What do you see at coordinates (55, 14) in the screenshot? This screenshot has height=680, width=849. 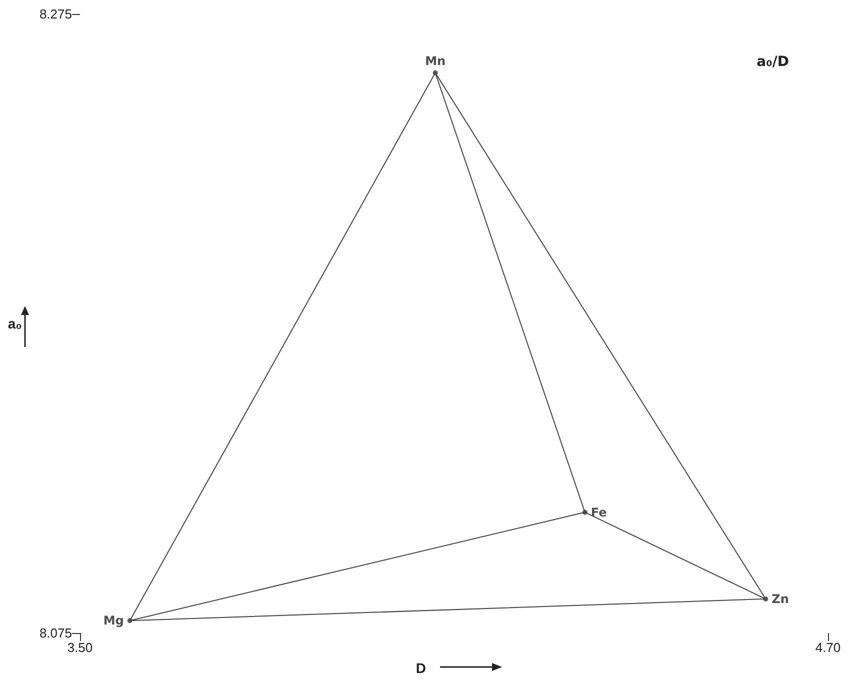 I see `y-tick-label: 8.275` at bounding box center [55, 14].